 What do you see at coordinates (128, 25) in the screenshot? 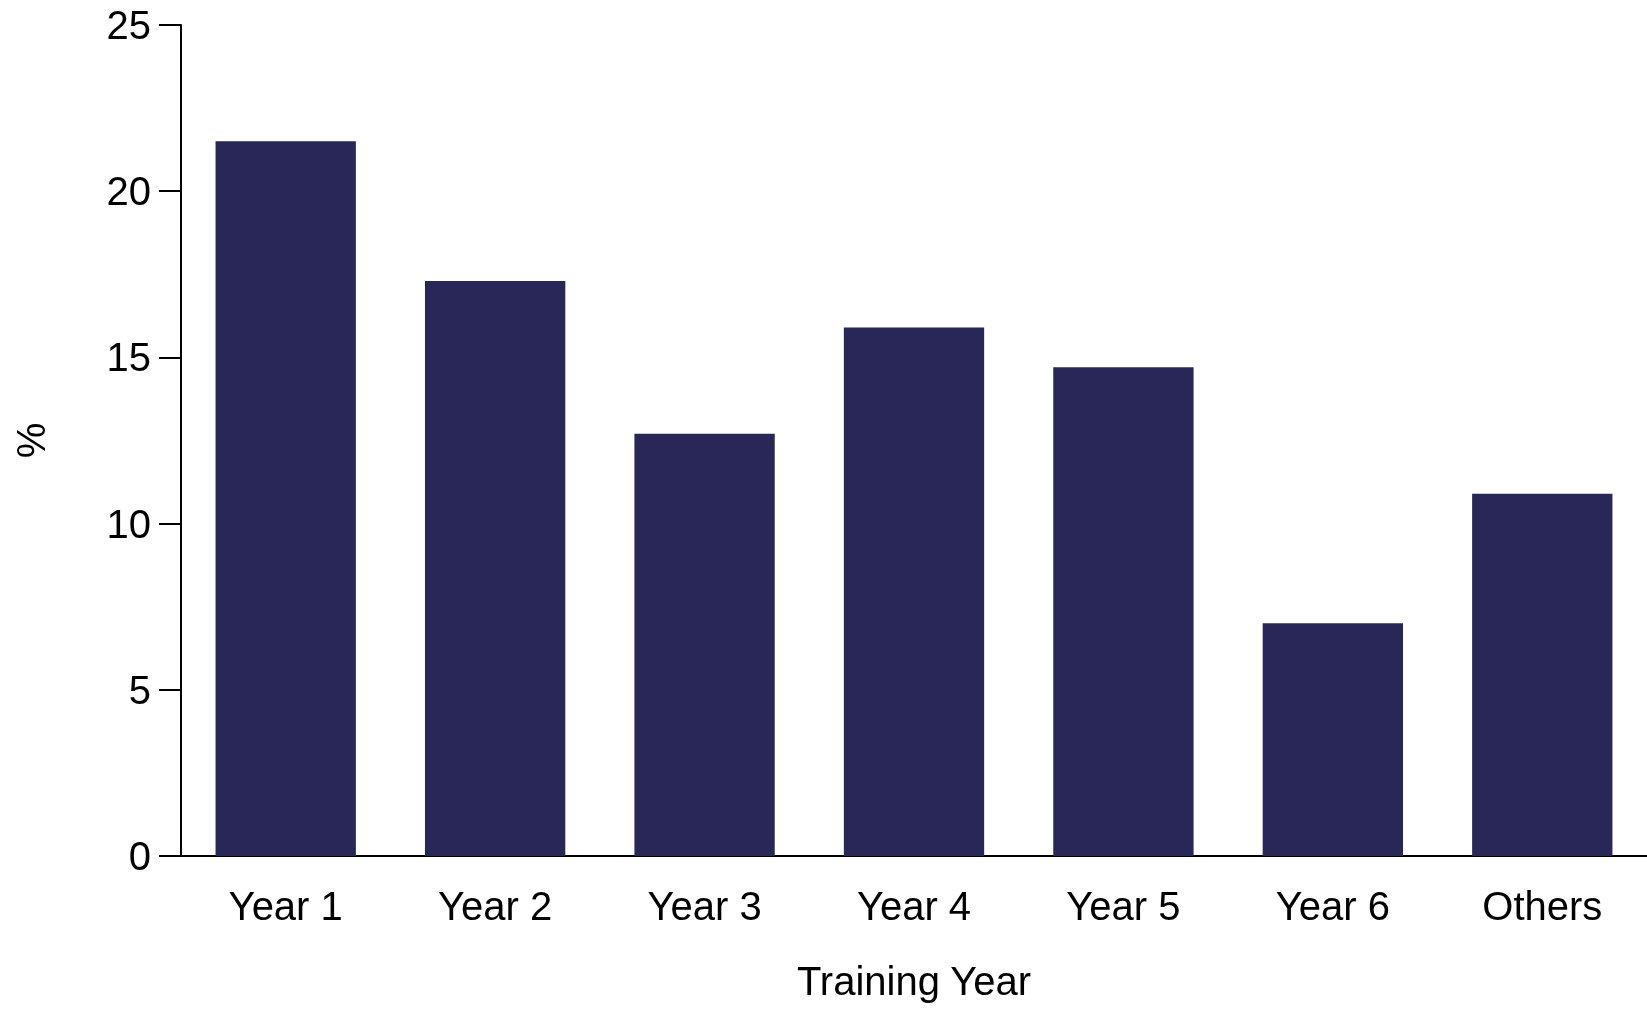
I see `y-tick-label: 25` at bounding box center [128, 25].